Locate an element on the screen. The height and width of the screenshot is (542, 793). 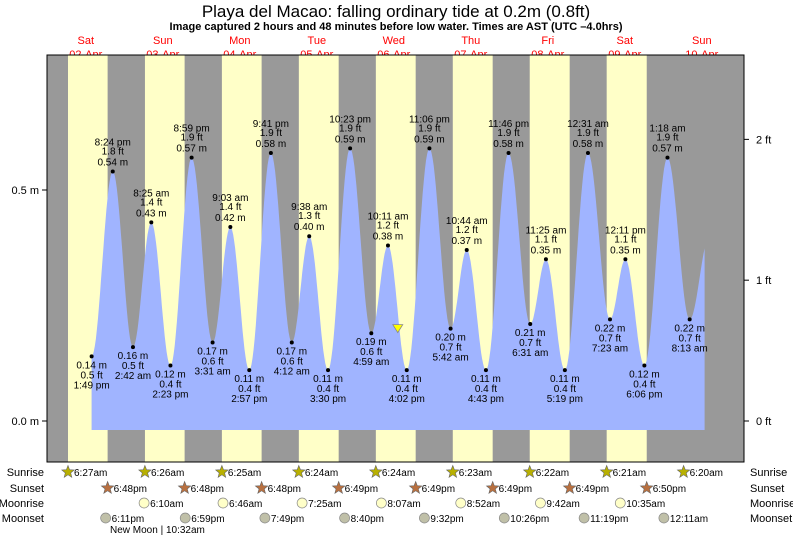
high-tide-point: 9:03 am1.4 ft0.42 m is located at coordinates (230, 211).